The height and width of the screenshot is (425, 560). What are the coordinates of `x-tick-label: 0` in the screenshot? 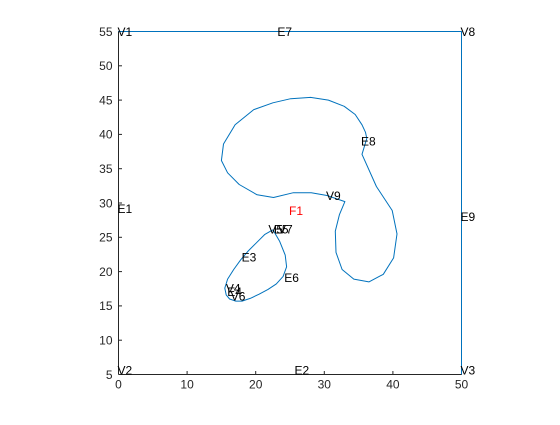 It's located at (118, 385).